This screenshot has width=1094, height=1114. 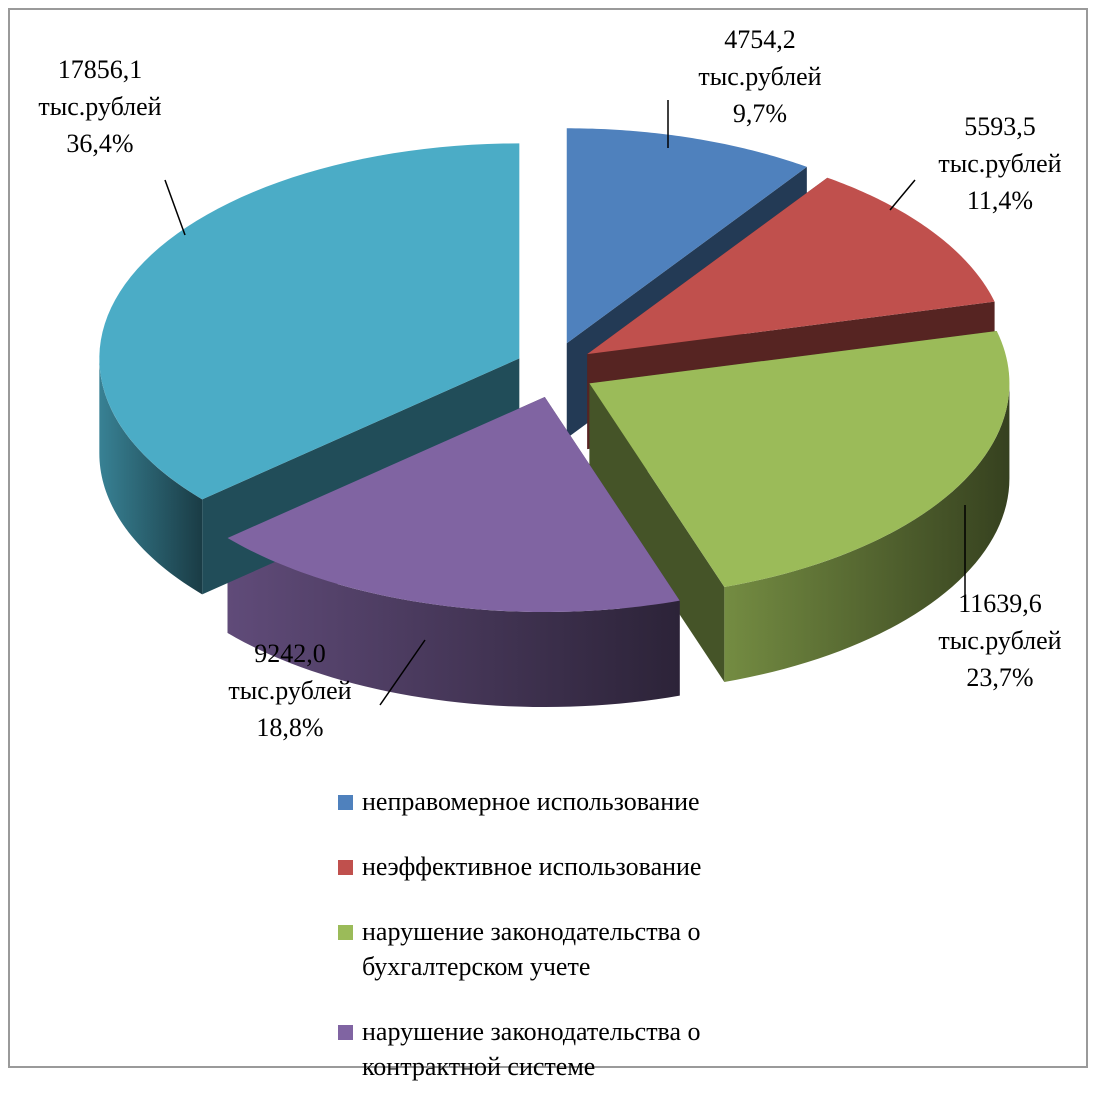 I want to click on percent-label: 23,7%, so click(x=999, y=677).